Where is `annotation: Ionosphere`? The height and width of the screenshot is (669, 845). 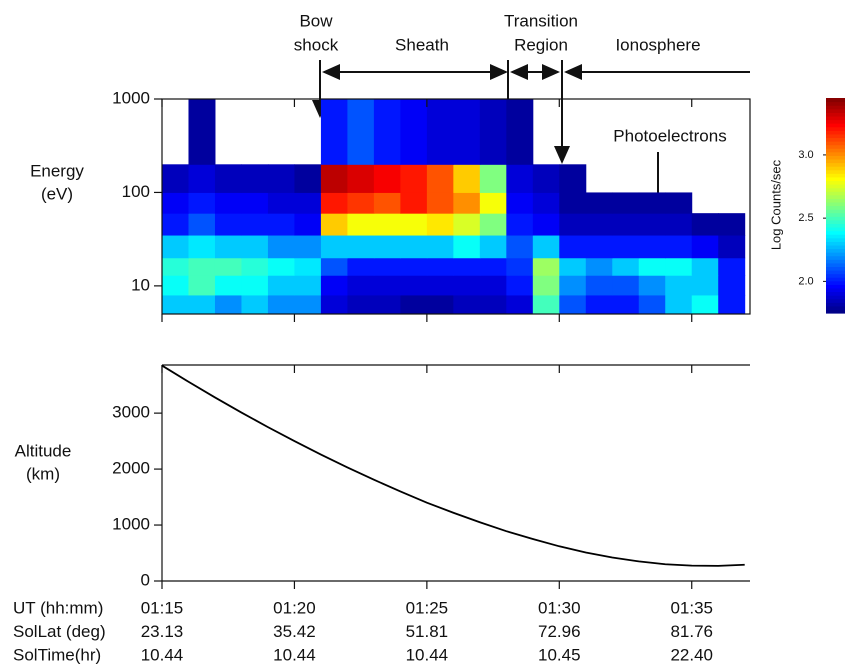
annotation: Ionosphere is located at coordinates (657, 44).